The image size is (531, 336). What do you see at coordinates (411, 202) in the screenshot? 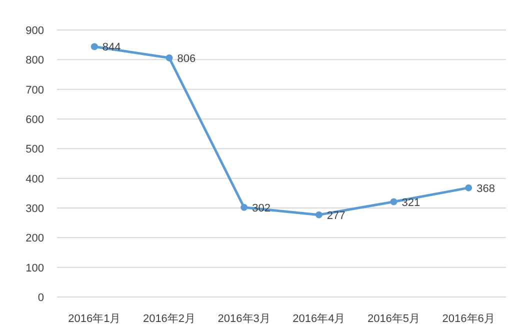
I see `data-label: 321` at bounding box center [411, 202].